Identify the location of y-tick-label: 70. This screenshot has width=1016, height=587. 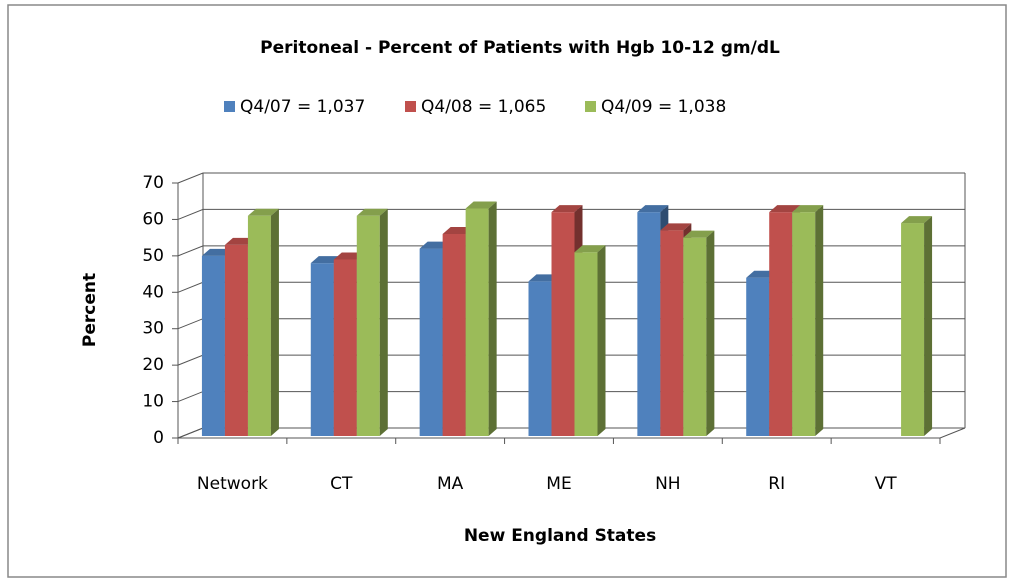
(153, 183).